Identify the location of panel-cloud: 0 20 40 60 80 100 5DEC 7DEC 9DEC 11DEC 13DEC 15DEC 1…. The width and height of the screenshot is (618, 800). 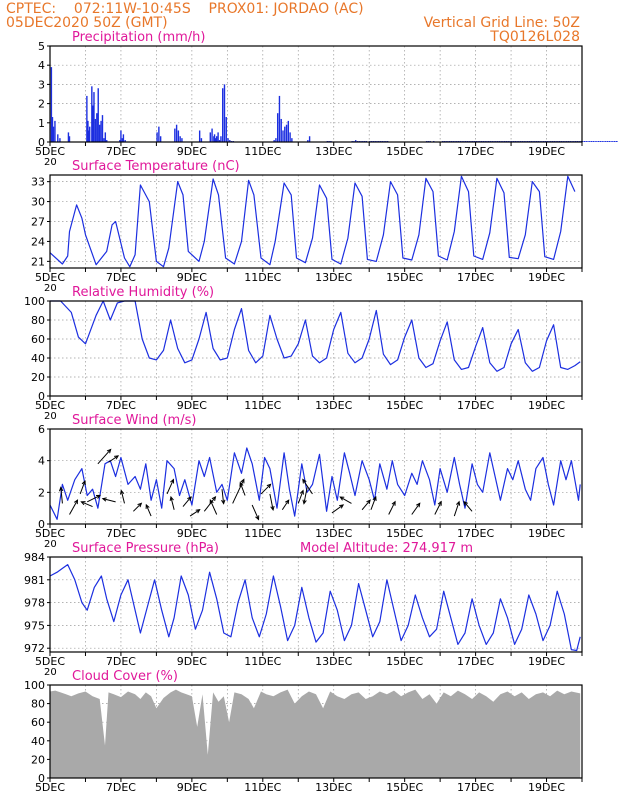
(303, 731).